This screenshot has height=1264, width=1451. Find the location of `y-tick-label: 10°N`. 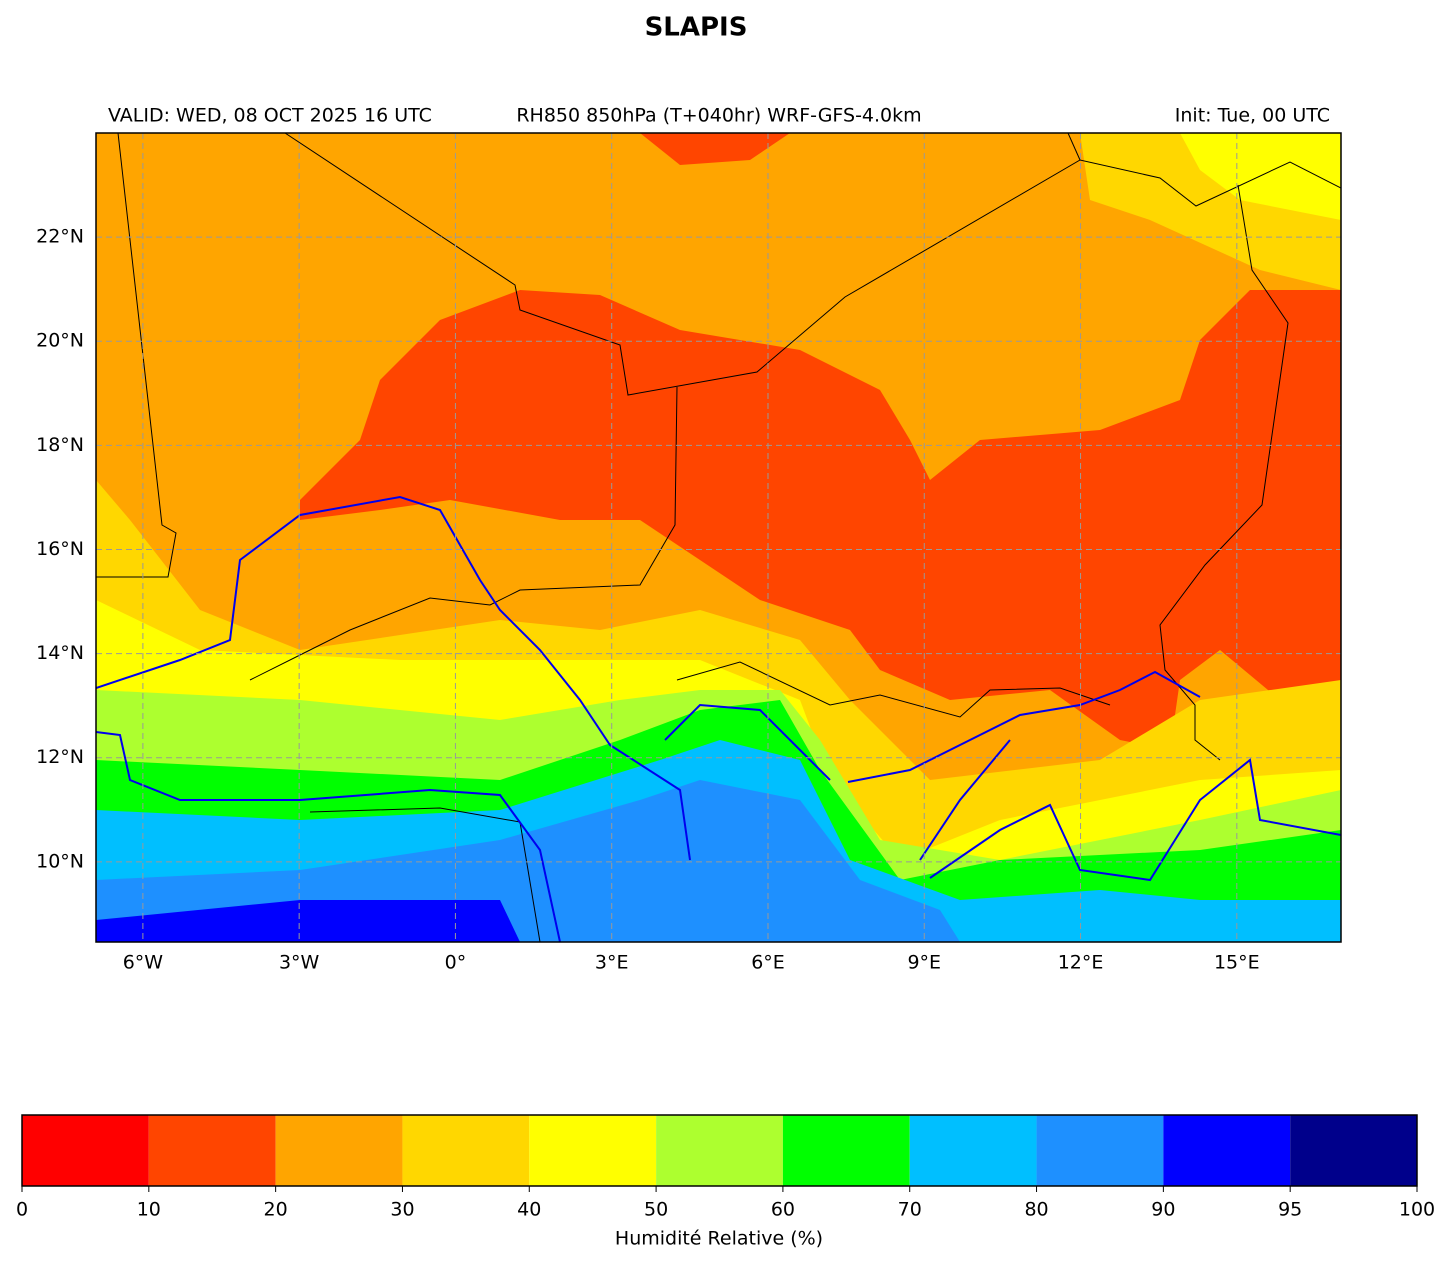

y-tick-label: 10°N is located at coordinates (60, 861).